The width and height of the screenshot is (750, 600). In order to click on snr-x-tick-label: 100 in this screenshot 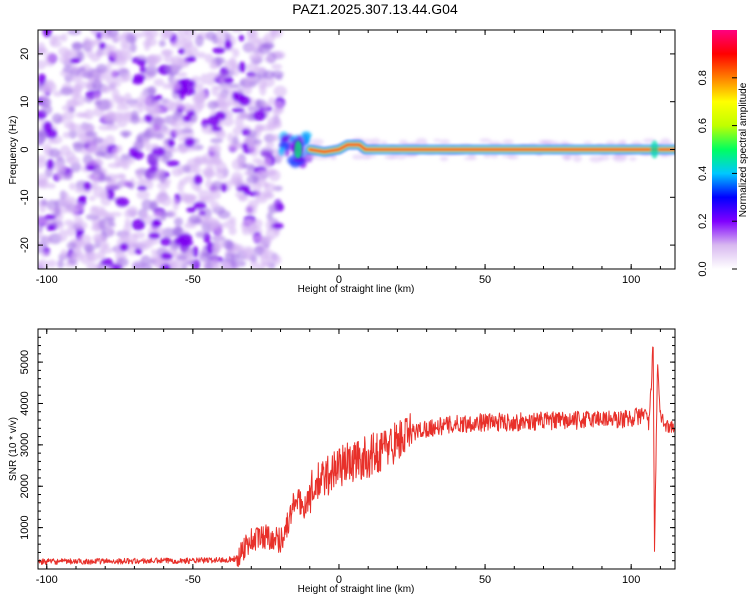, I will do `click(631, 580)`.